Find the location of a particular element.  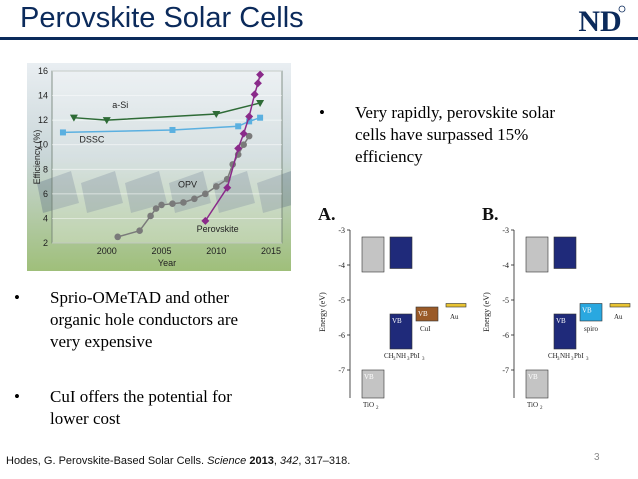

bullet-line: lower cost is located at coordinates (85, 418).